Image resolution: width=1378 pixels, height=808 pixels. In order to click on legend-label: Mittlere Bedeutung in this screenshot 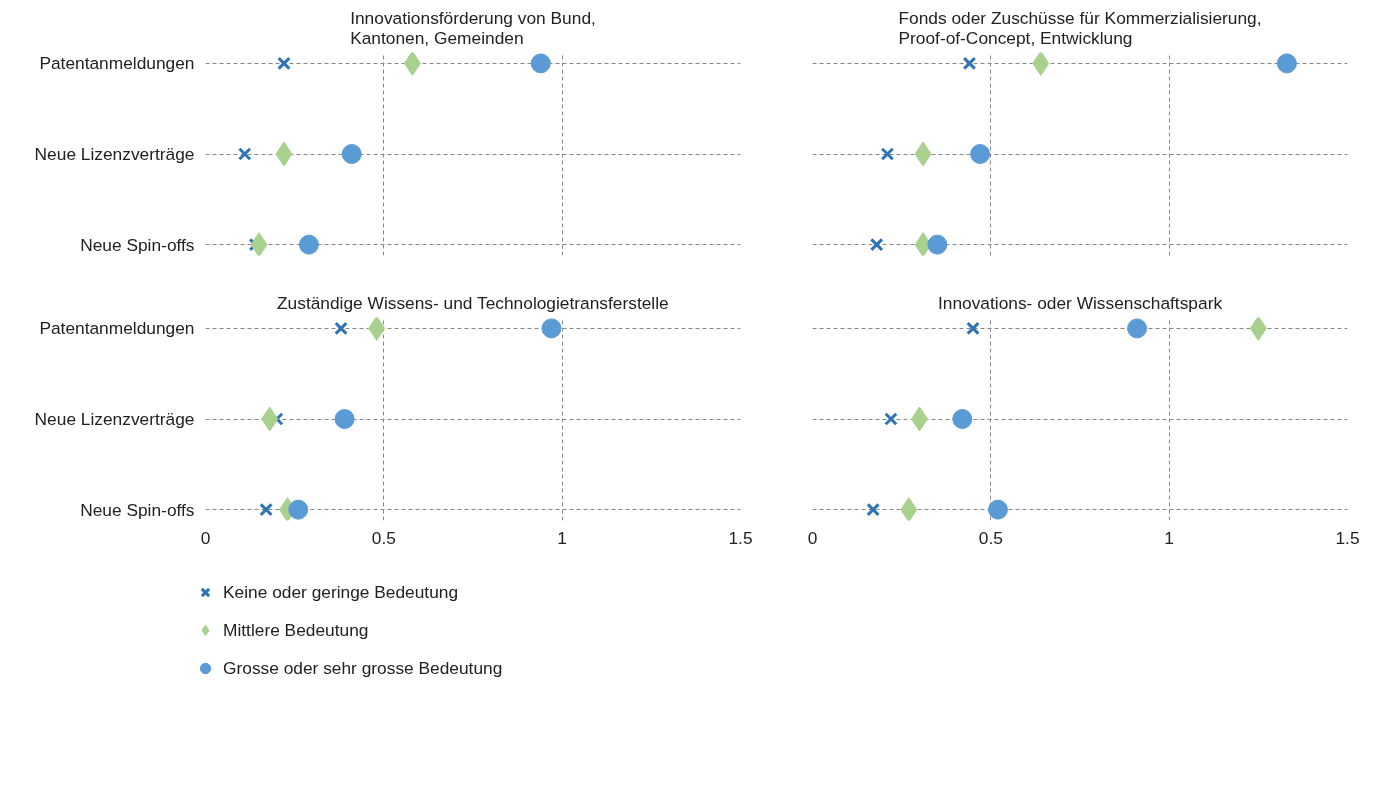, I will do `click(296, 630)`.